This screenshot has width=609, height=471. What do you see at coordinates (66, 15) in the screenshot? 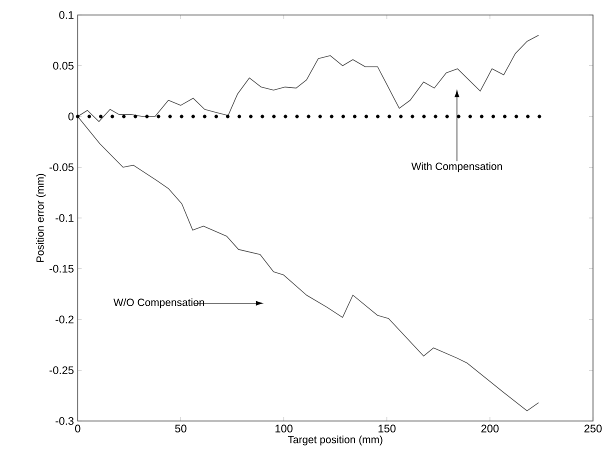
I see `y-tick-label: 0.1` at bounding box center [66, 15].